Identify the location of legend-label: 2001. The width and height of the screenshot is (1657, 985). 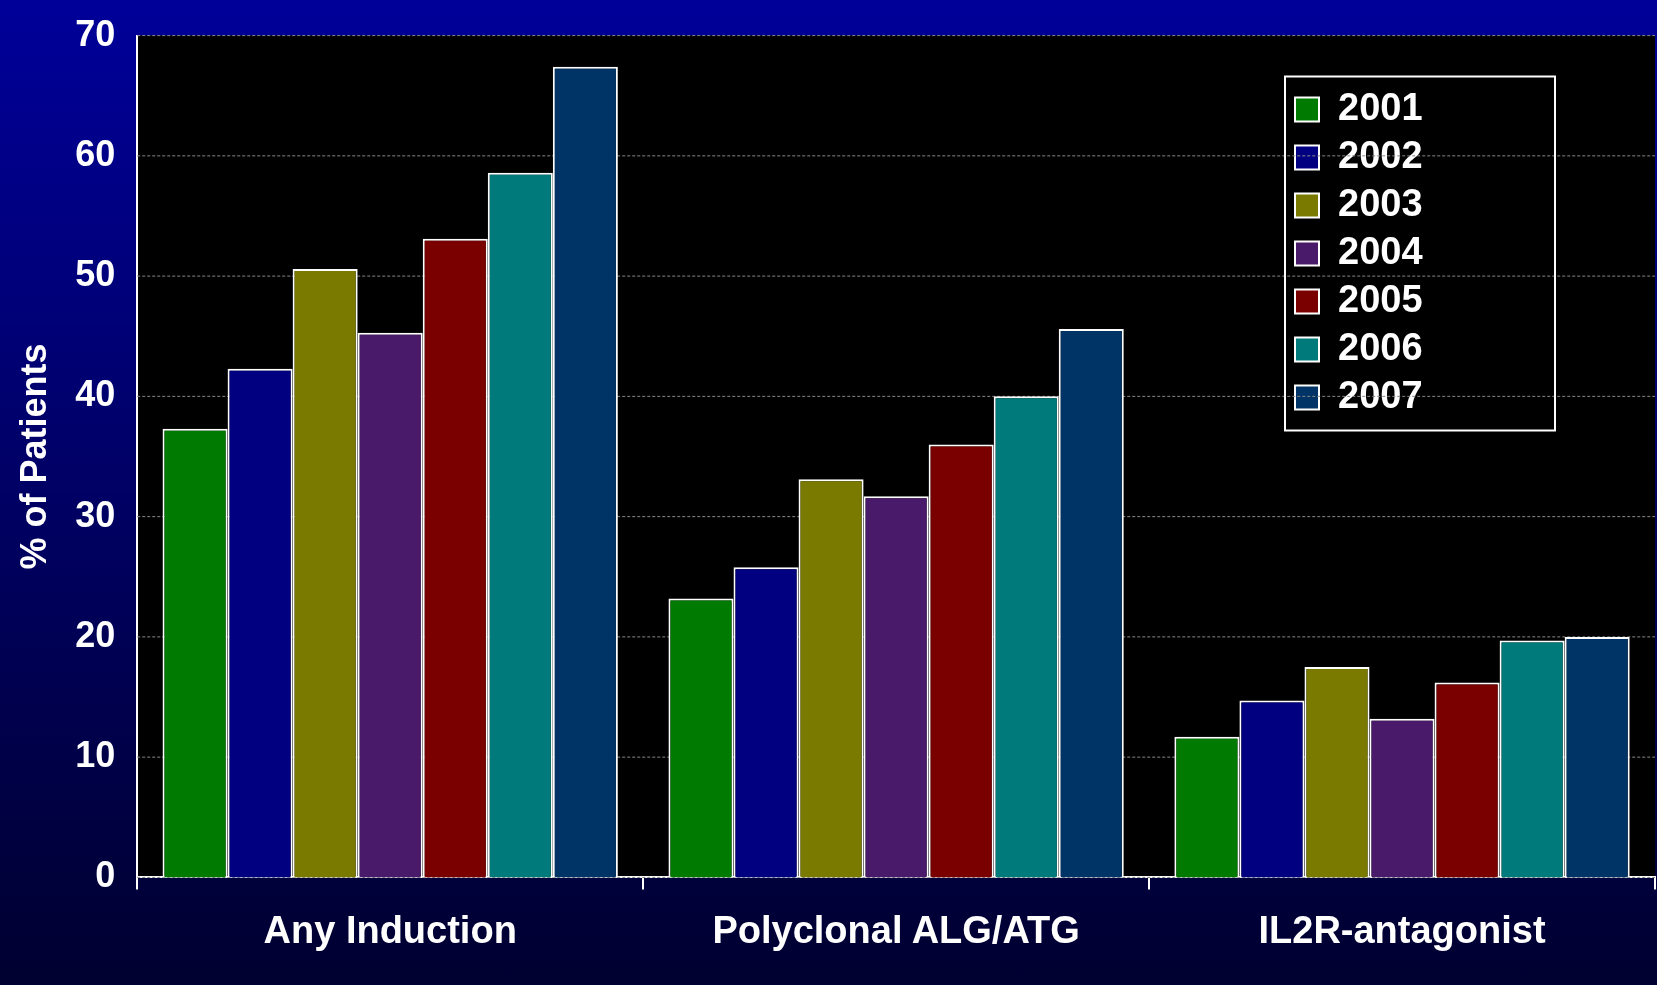
(1380, 107).